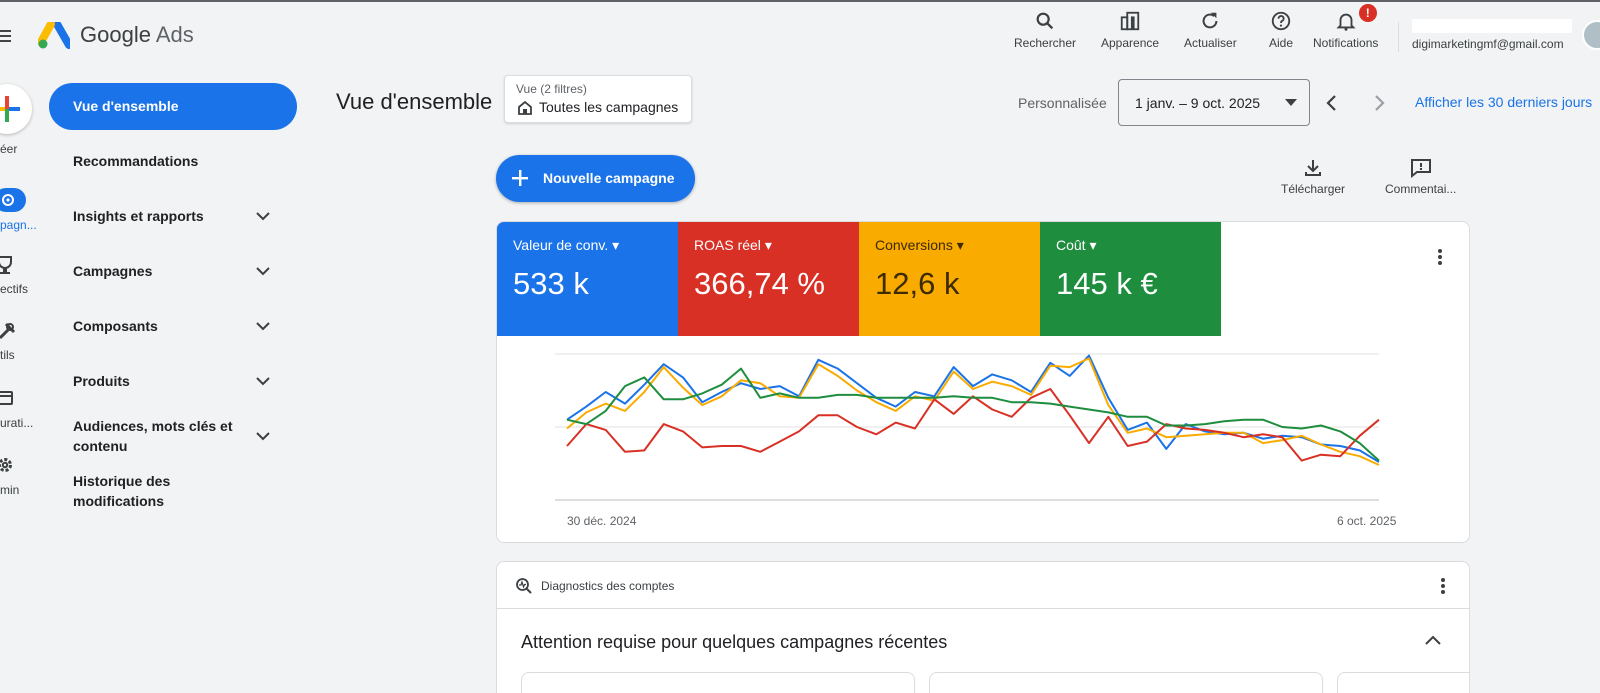 The width and height of the screenshot is (1600, 693). I want to click on metric-label: ROAS réel ▾, so click(733, 245).